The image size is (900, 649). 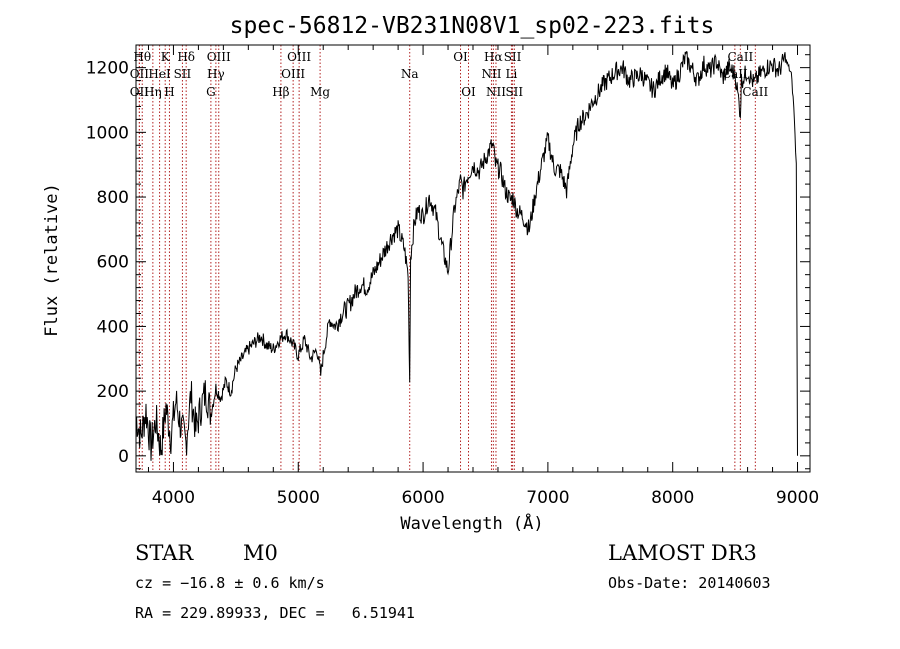 What do you see at coordinates (471, 523) in the screenshot?
I see `x-axis-label: Wavelength (Å)` at bounding box center [471, 523].